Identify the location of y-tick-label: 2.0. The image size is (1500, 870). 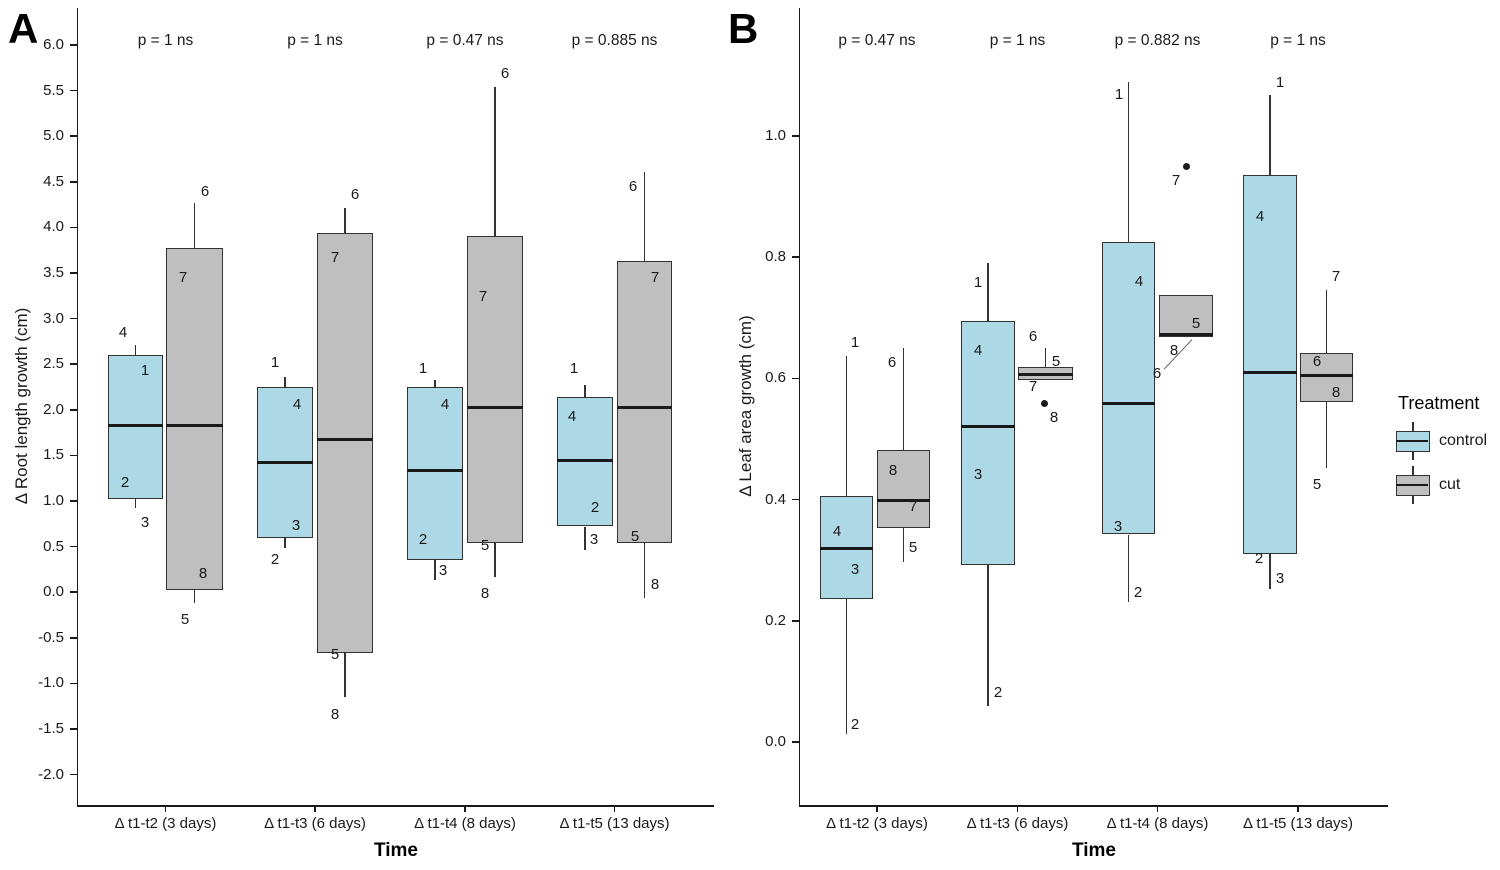
(53, 409).